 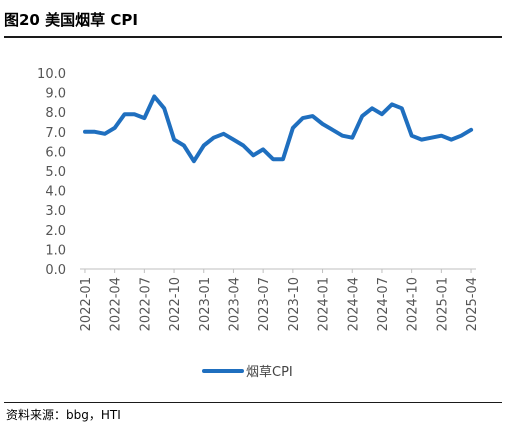 I want to click on x-tick-label: 2022-07, so click(x=145, y=304).